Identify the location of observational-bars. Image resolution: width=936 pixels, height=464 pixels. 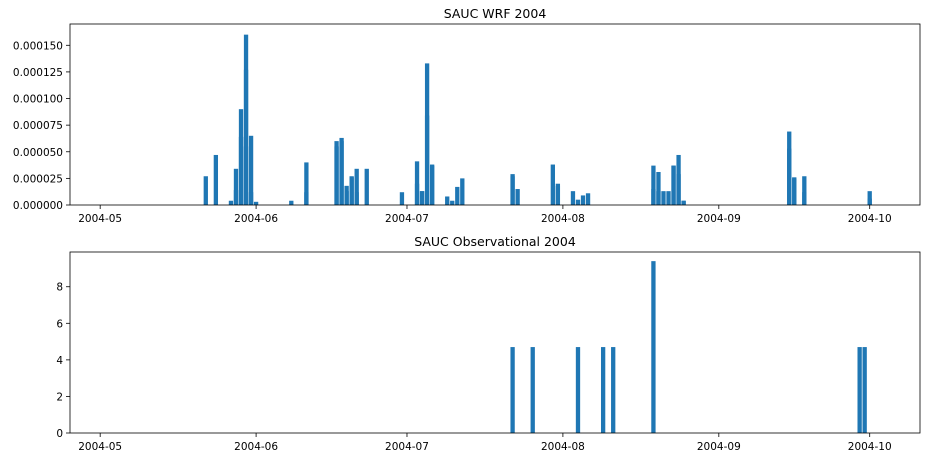
(688, 347).